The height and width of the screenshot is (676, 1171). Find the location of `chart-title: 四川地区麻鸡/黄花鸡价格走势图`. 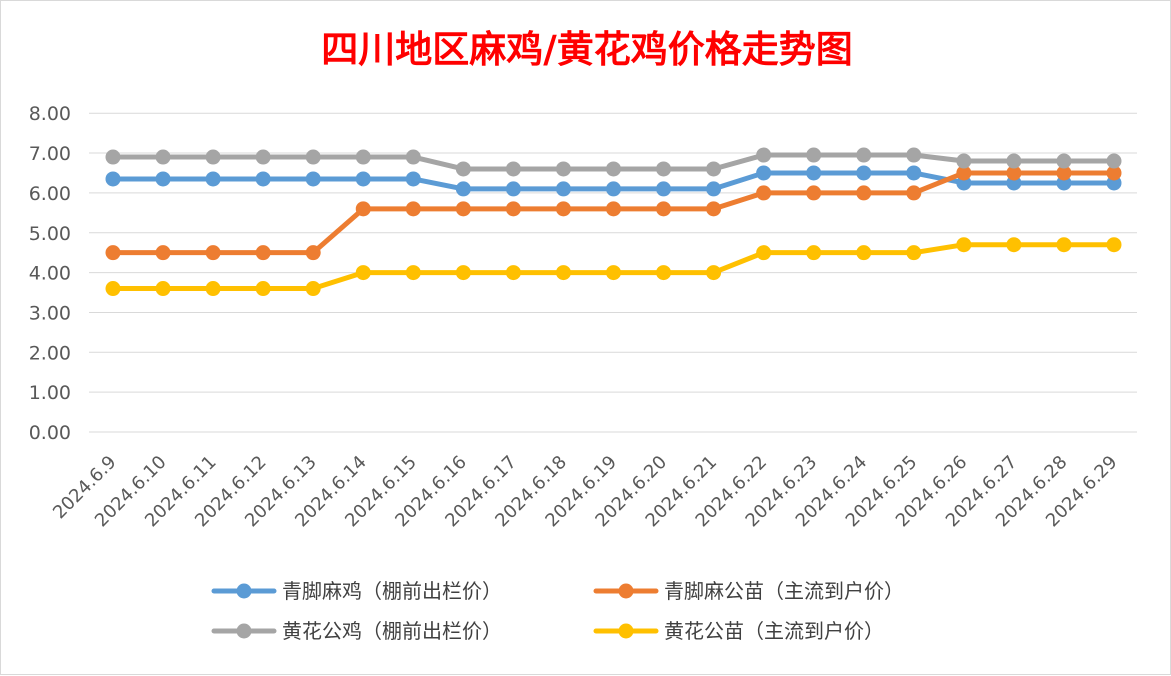

chart-title: 四川地区麻鸡/黄花鸡价格走势图 is located at coordinates (587, 49).